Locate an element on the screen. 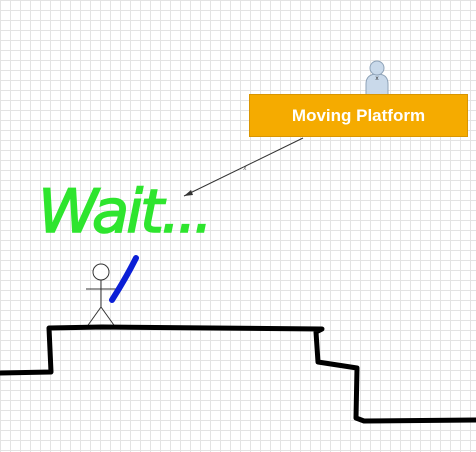 This screenshot has width=476, height=452. moving-platform-box: Moving Platform is located at coordinates (358, 115).